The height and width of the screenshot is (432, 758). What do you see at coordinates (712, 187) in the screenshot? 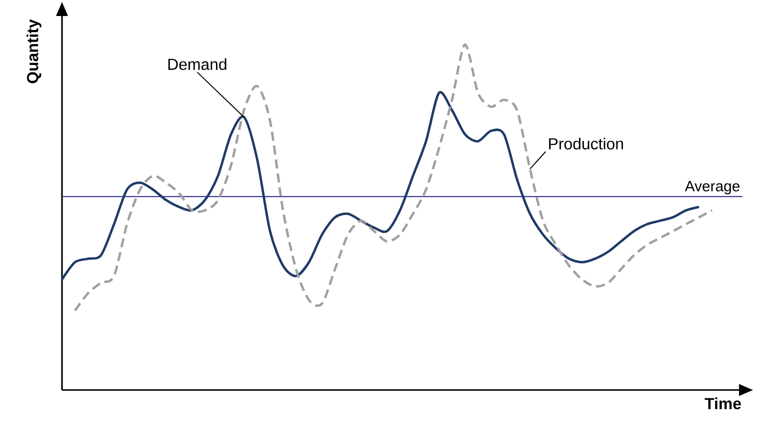
I see `ref-line-label: Average` at bounding box center [712, 187].